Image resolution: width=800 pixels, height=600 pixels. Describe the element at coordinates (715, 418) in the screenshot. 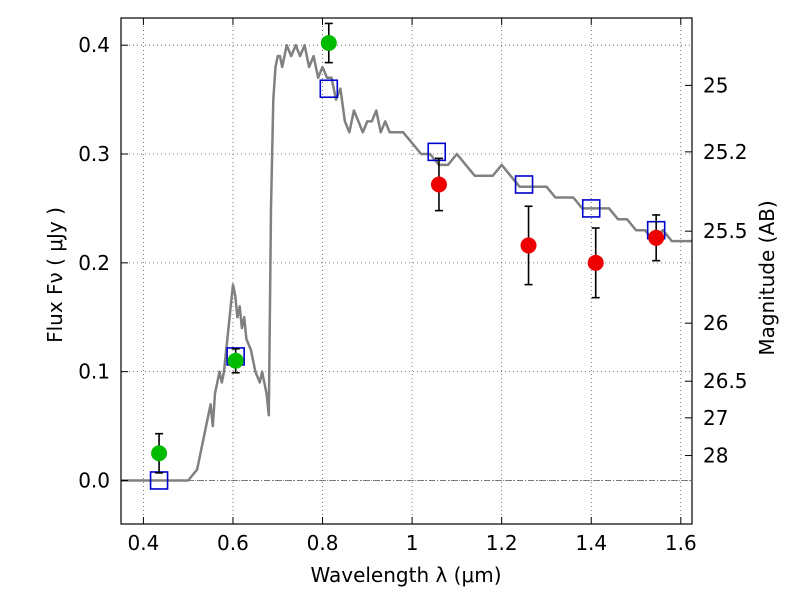

I see `magnitude-tick-label: 27` at that location.